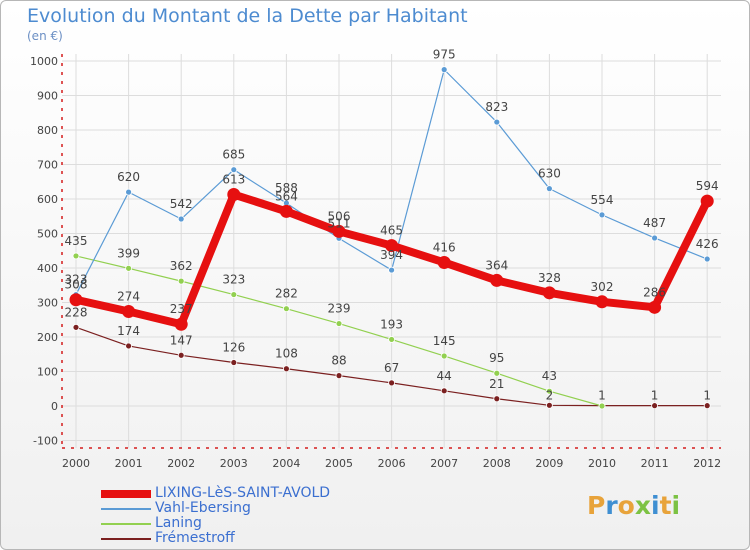 Image resolution: width=750 pixels, height=550 pixels. Describe the element at coordinates (47, 303) in the screenshot. I see `y-tick-label: 300` at that location.